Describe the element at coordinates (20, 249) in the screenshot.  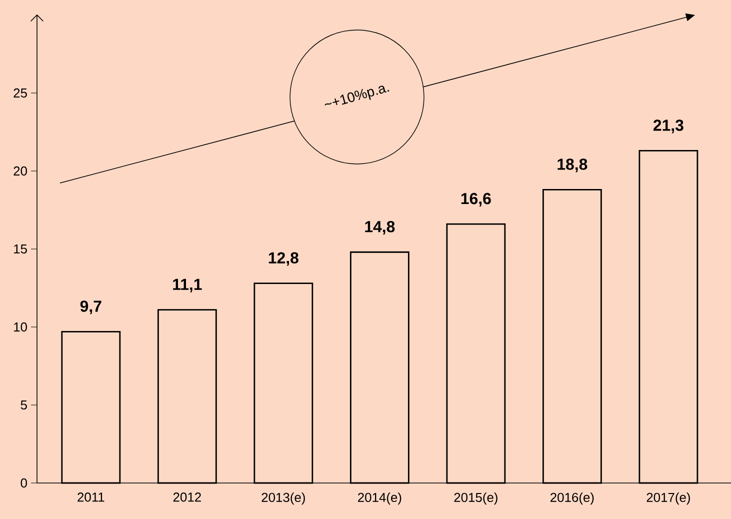
I see `y-tick-label: 15` at that location.